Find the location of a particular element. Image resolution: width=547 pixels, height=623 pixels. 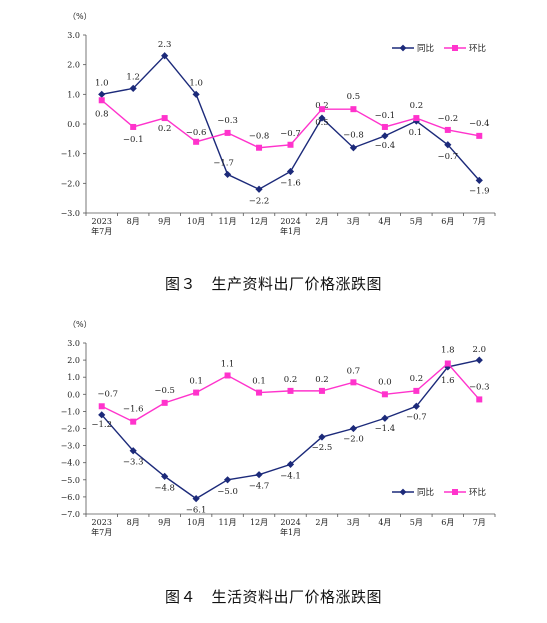

data-label-mom: −0.6 is located at coordinates (196, 133).